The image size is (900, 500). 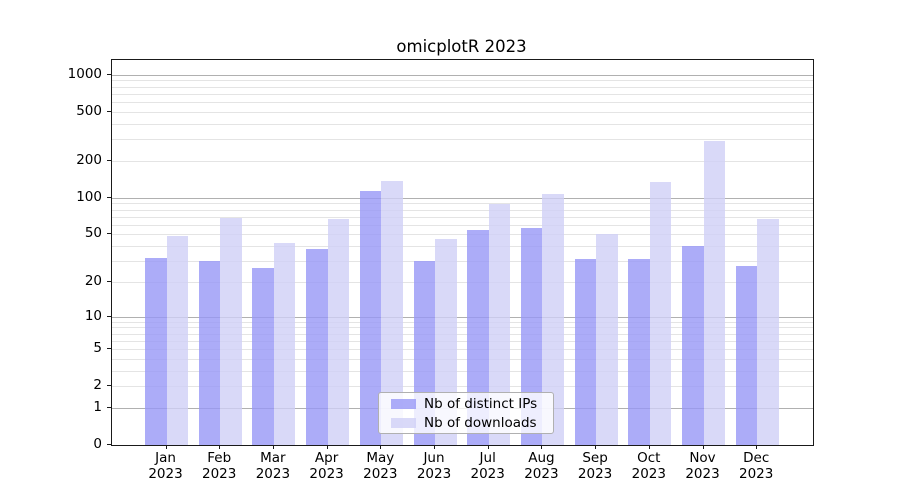 What do you see at coordinates (466, 413) in the screenshot?
I see `legend: Nb of distinct IPs Nb of downloads` at bounding box center [466, 413].